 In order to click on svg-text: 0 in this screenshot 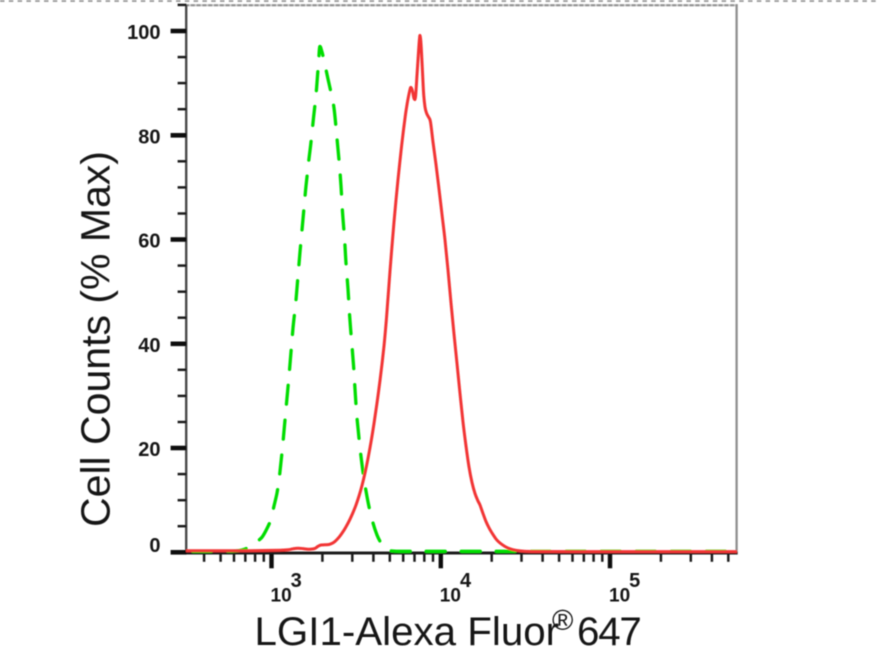, I will do `click(154, 546)`.